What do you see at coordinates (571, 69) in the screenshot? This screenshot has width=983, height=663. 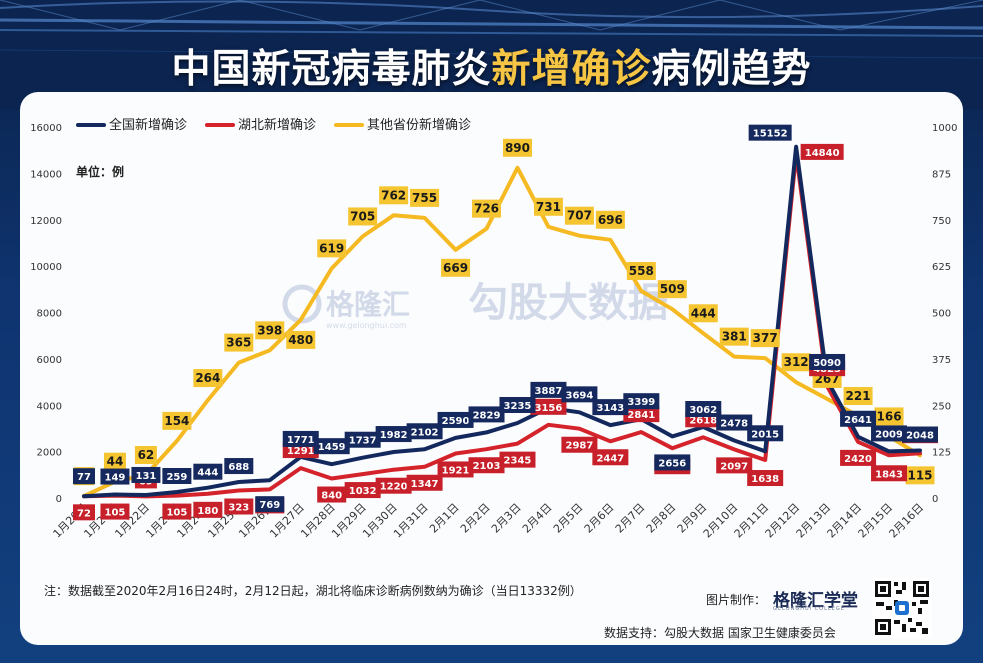 I see `title-highlight: 新增确诊` at bounding box center [571, 69].